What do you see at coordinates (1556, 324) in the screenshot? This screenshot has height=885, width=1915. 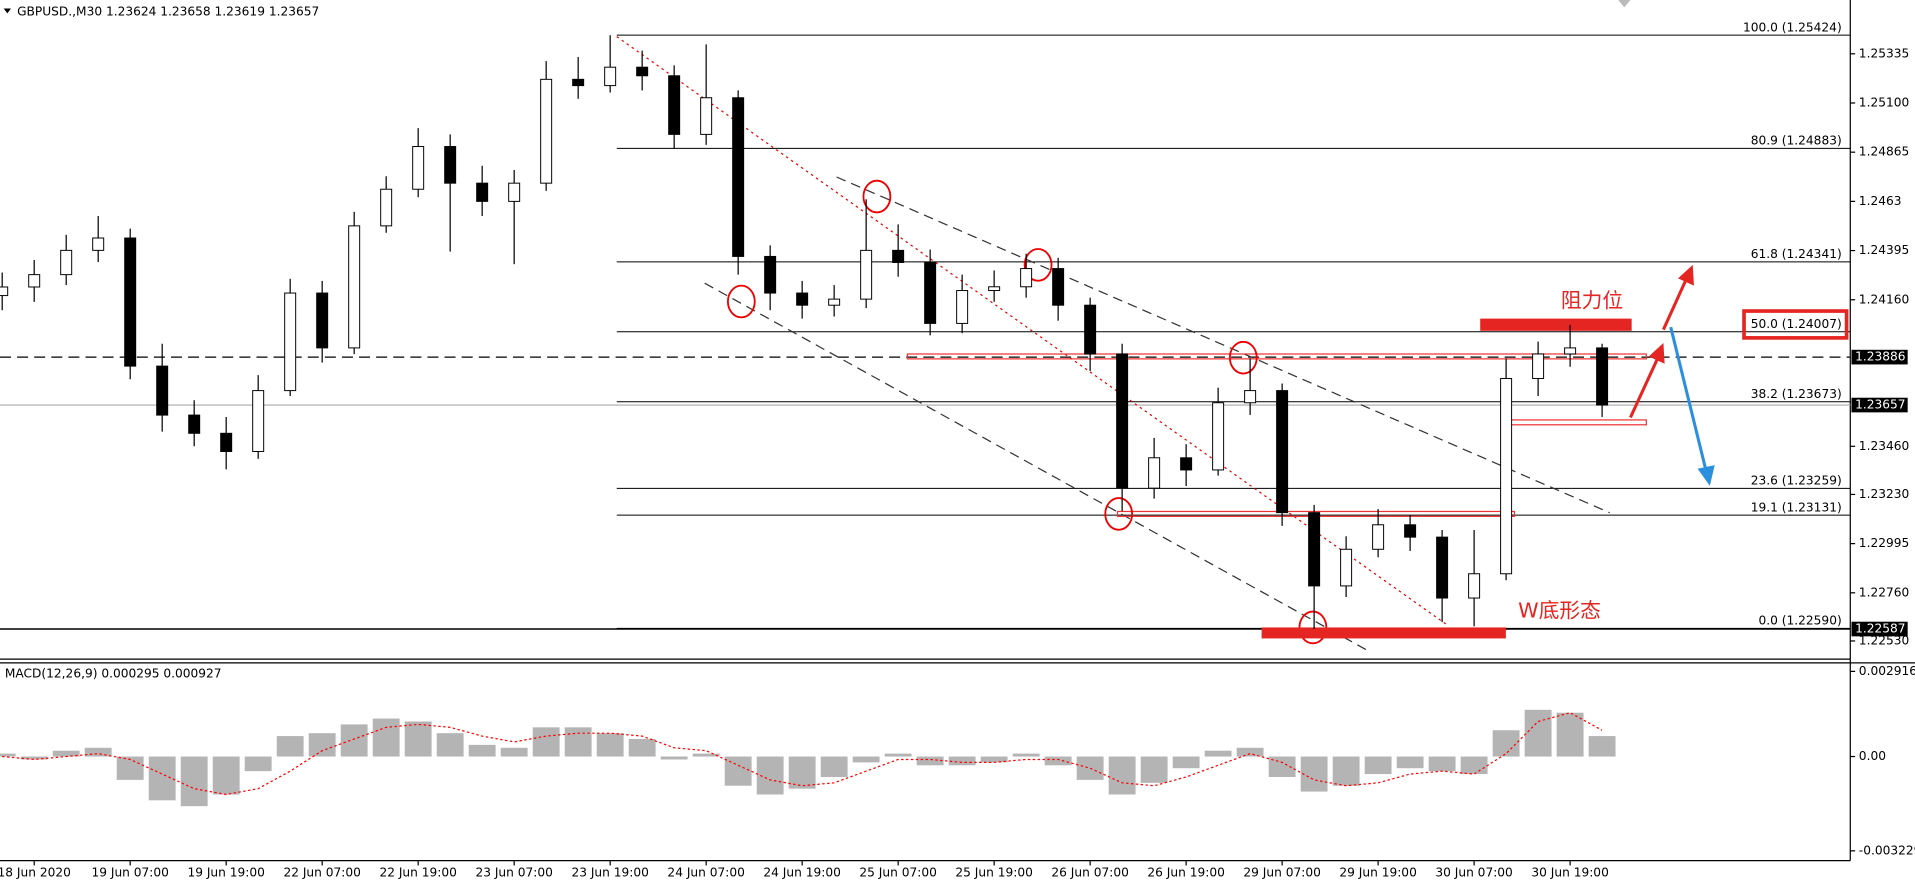 I see `resistance-bar` at bounding box center [1556, 324].